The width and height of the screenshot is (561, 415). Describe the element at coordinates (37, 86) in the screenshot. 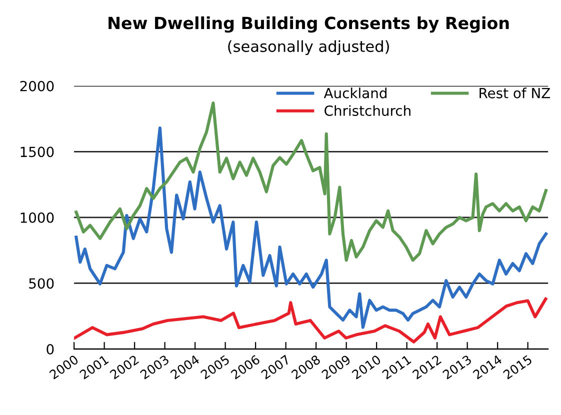

I see `y-tick-label: 2000` at that location.